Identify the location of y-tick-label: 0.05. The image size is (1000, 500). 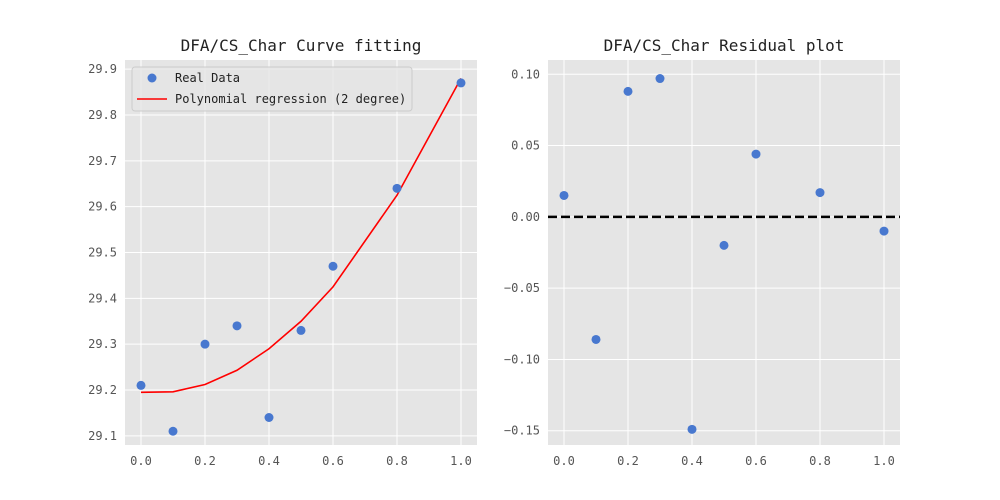
(525, 146).